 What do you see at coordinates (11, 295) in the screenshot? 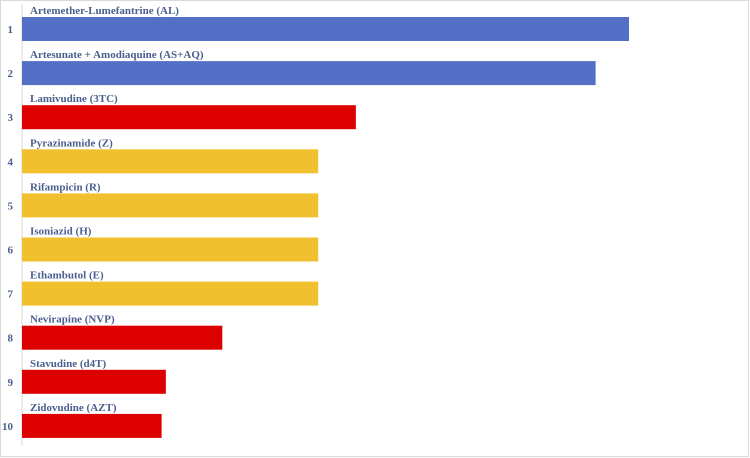
I see `rank-tick-7: 7` at bounding box center [11, 295].